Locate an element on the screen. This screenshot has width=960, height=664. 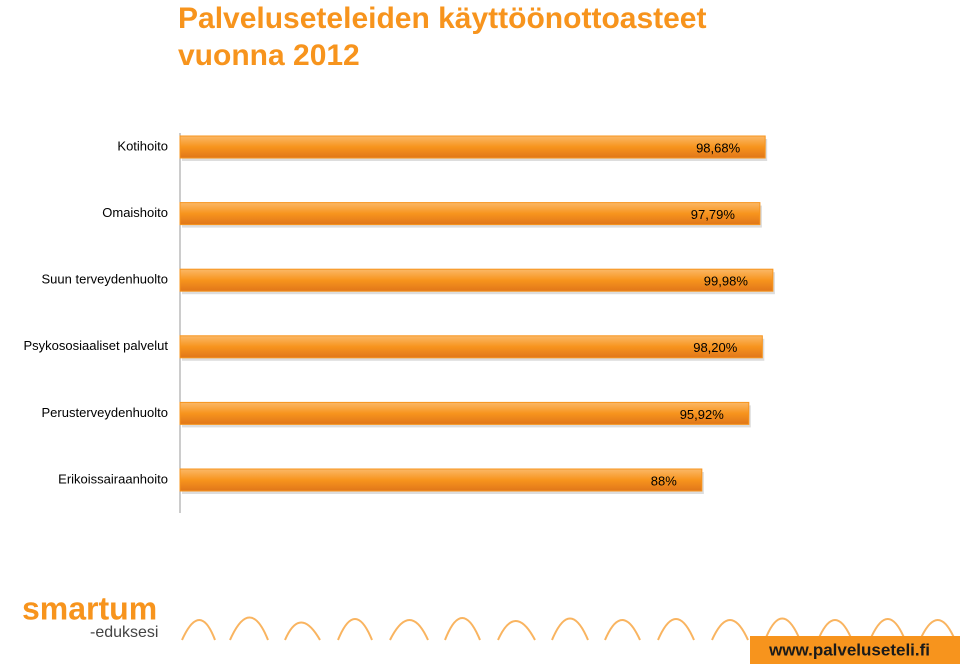
value-label: 88% is located at coordinates (664, 480).